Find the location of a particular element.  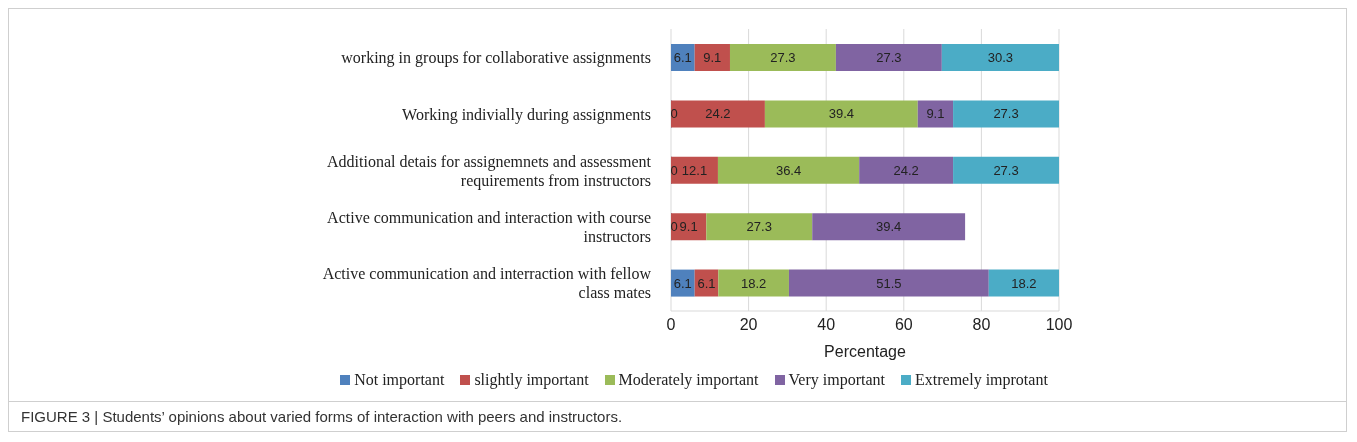

x-tick-label: 20 is located at coordinates (748, 325).